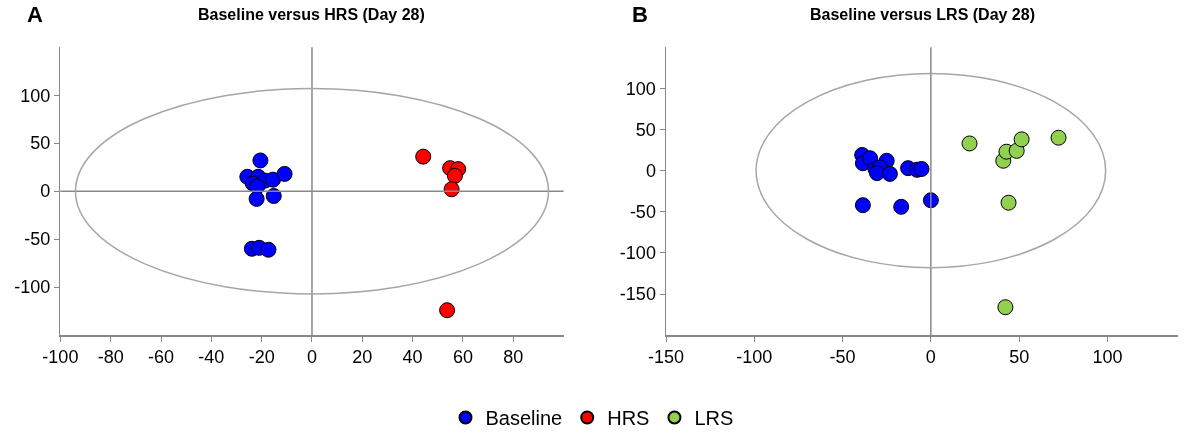  I want to click on x-tick-label: 80, so click(513, 357).